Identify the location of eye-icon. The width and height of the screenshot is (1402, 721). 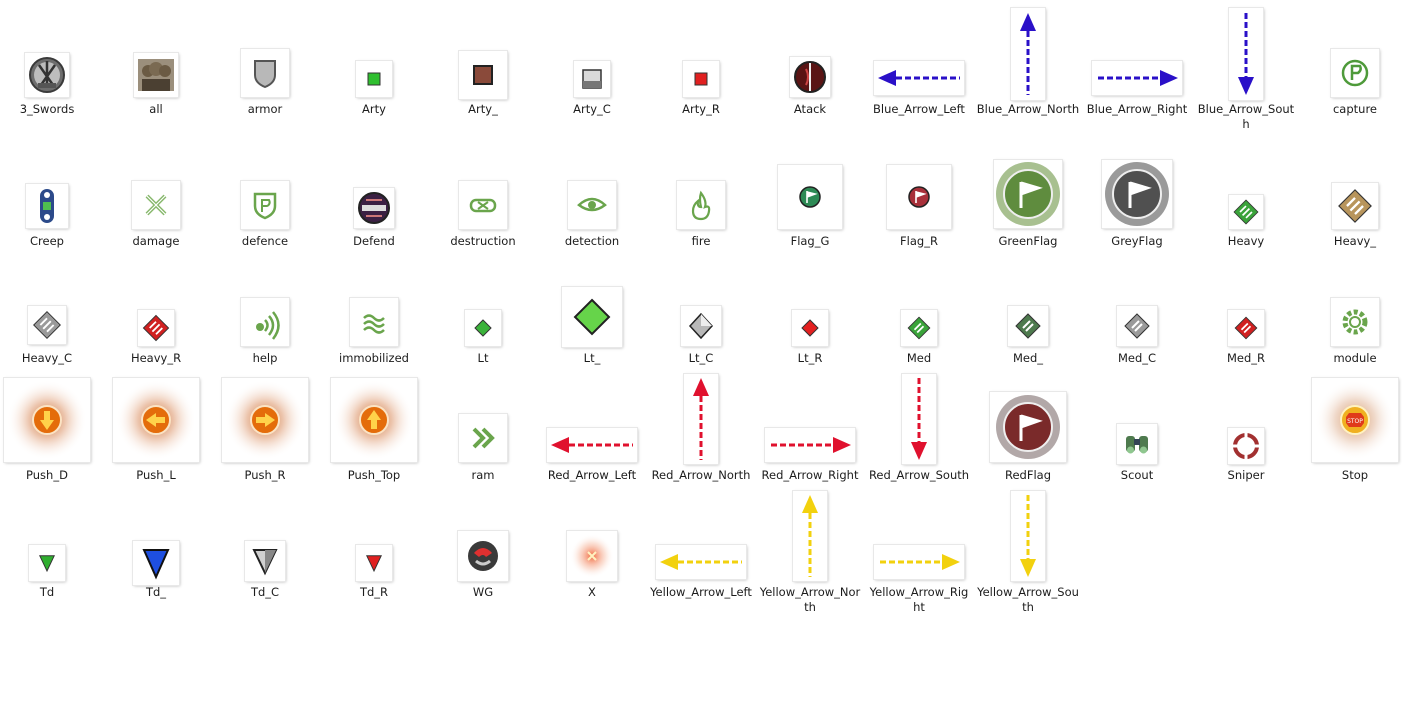
(592, 205).